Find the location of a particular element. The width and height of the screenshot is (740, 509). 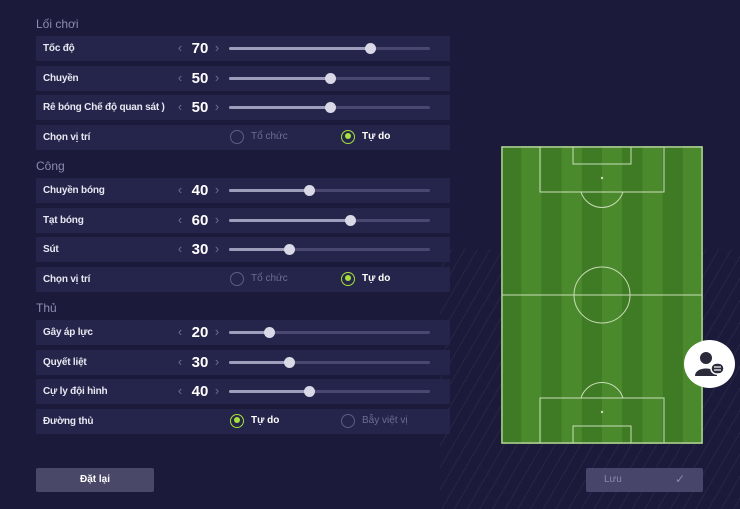

row-label: Gây áp lực is located at coordinates (68, 332).